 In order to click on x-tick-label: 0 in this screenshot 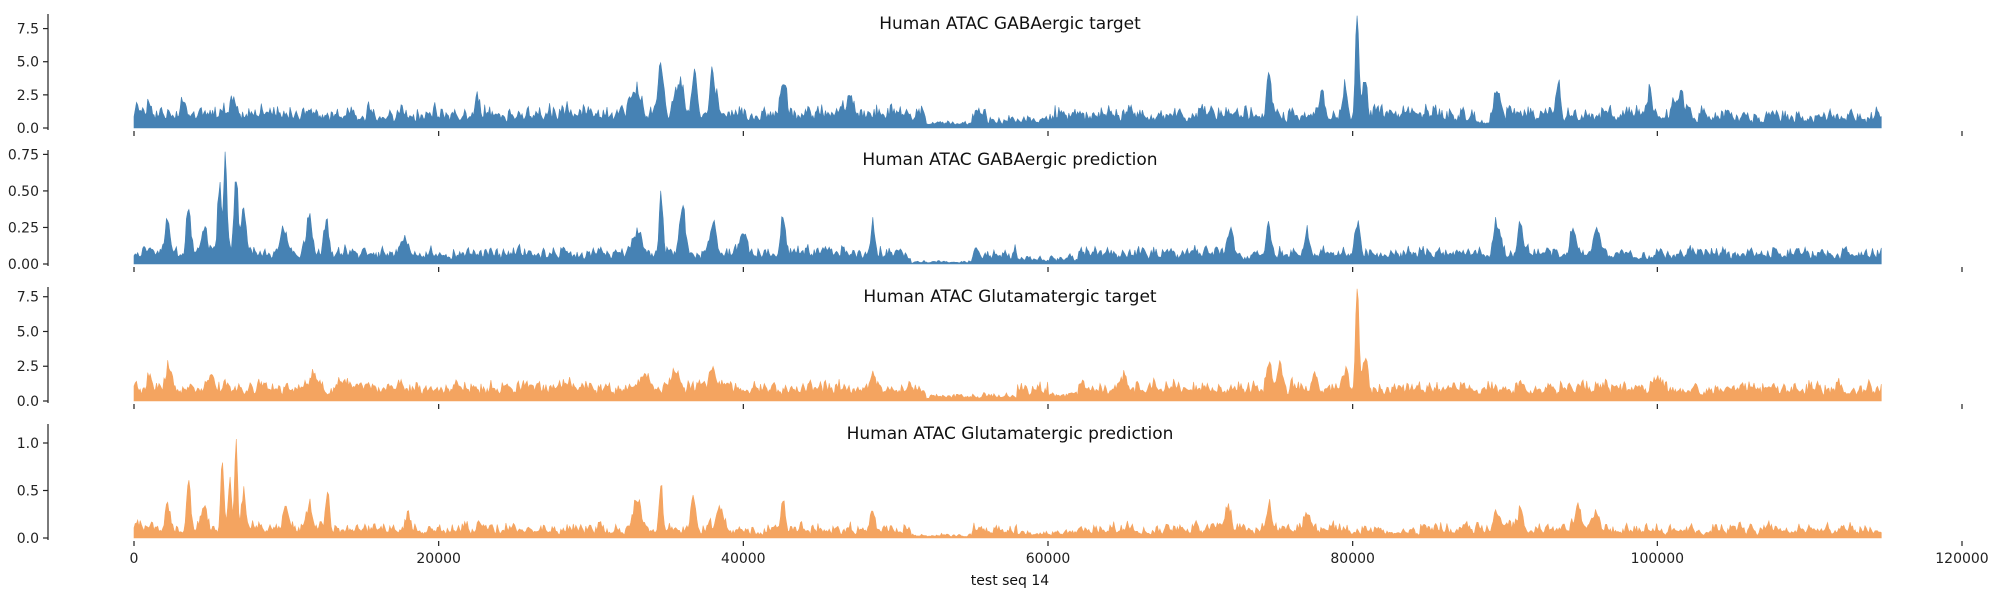, I will do `click(134, 559)`.